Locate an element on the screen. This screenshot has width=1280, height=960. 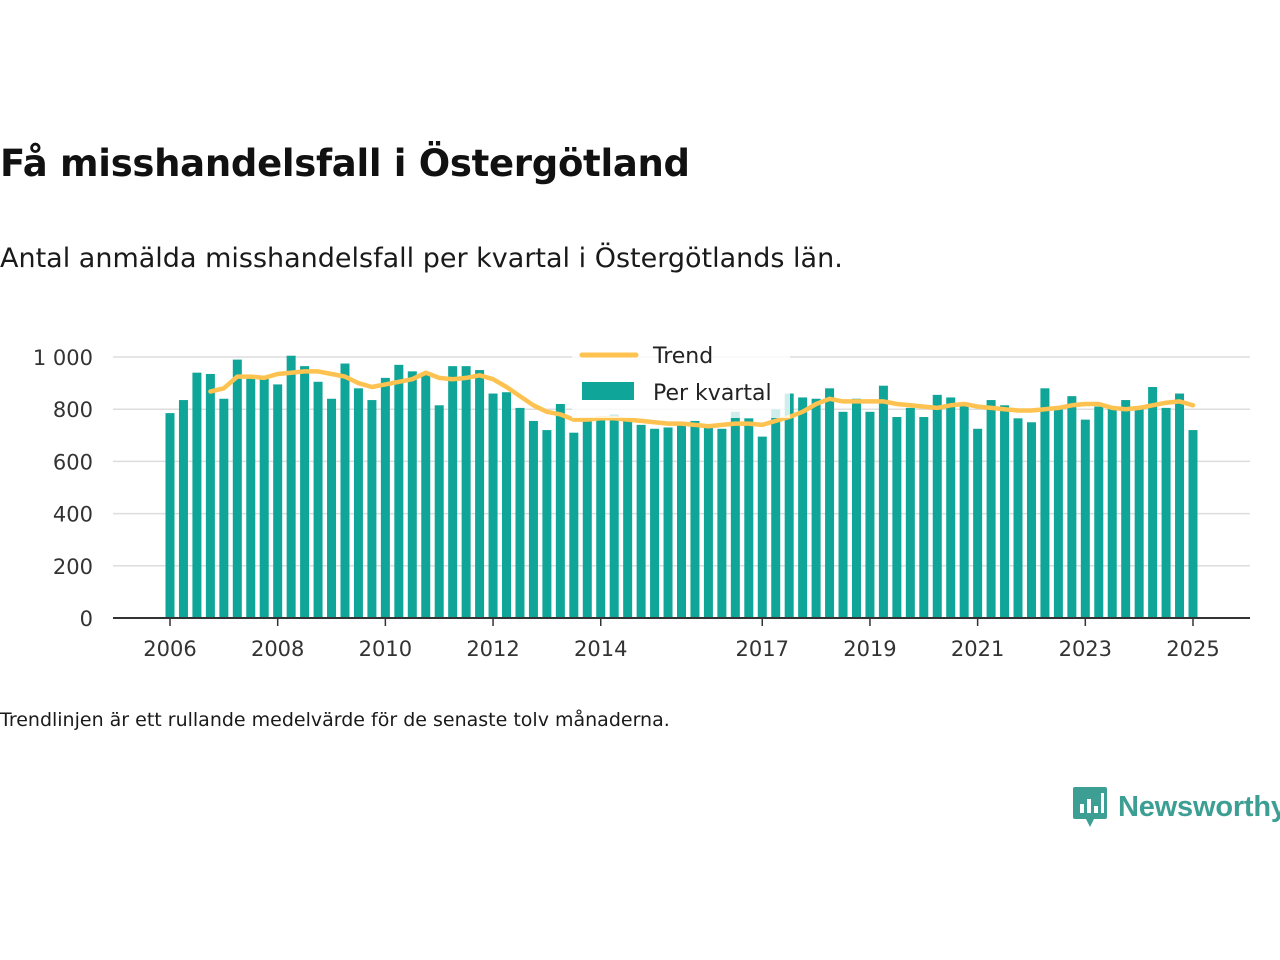
y-tick-label: 400 is located at coordinates (73, 515).